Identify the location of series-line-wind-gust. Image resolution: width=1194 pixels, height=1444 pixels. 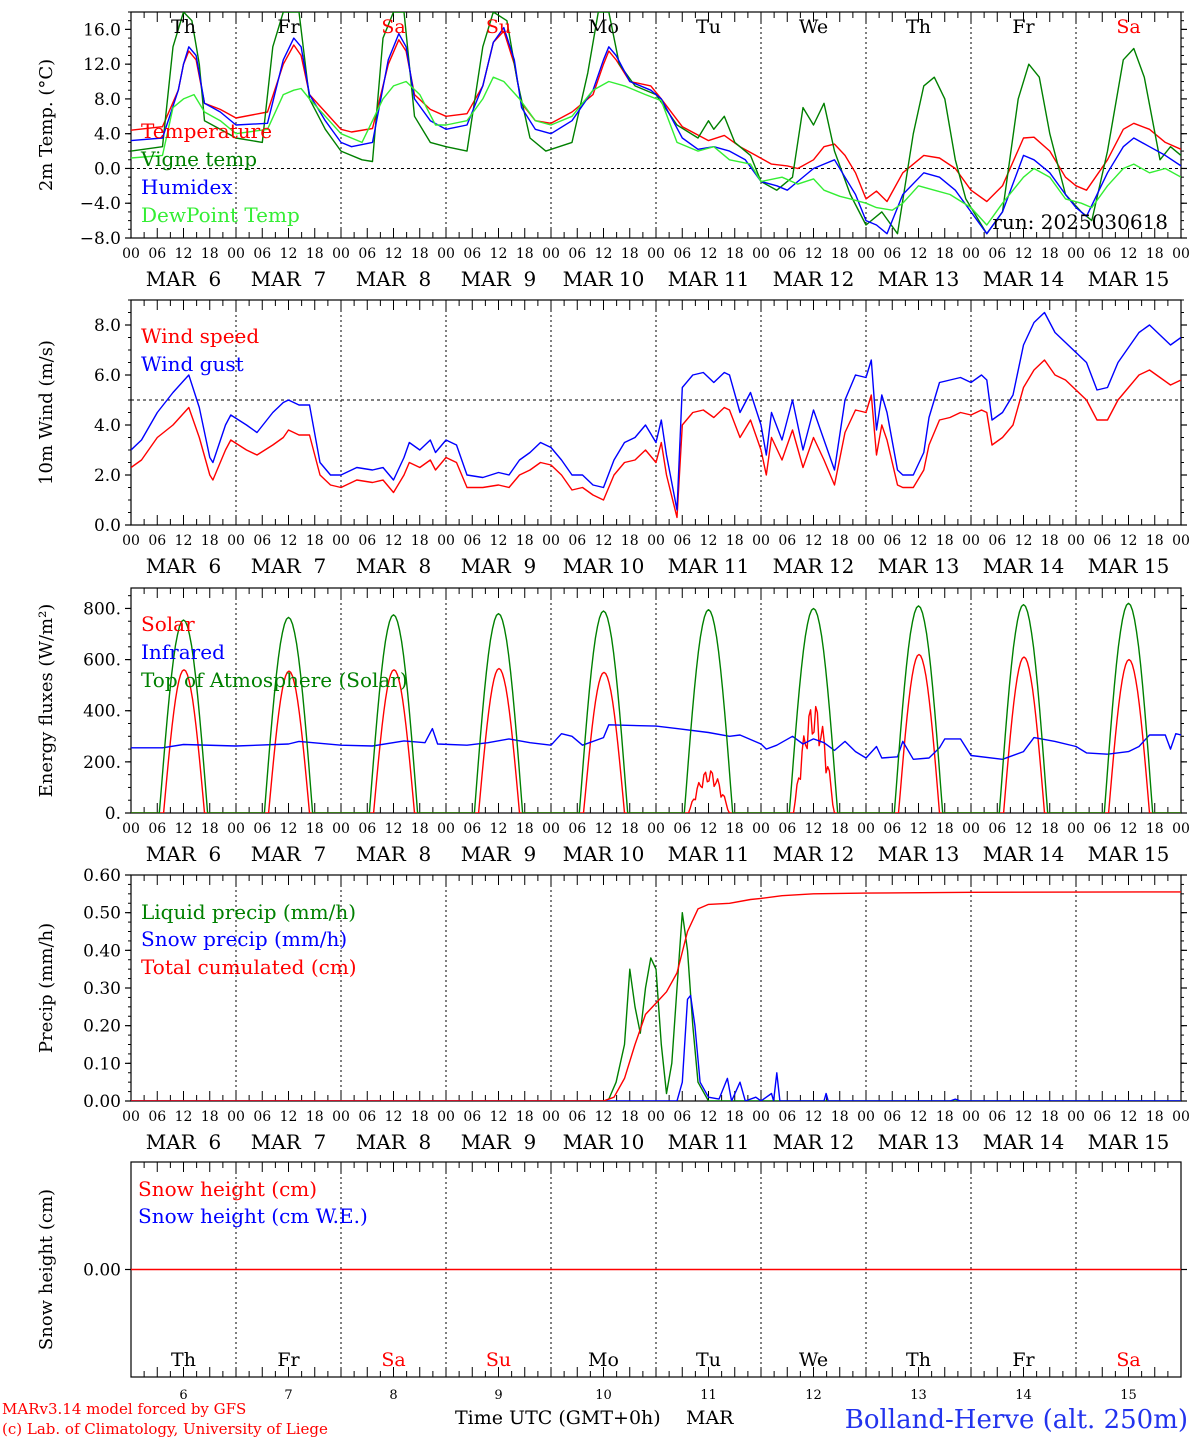
(656, 411).